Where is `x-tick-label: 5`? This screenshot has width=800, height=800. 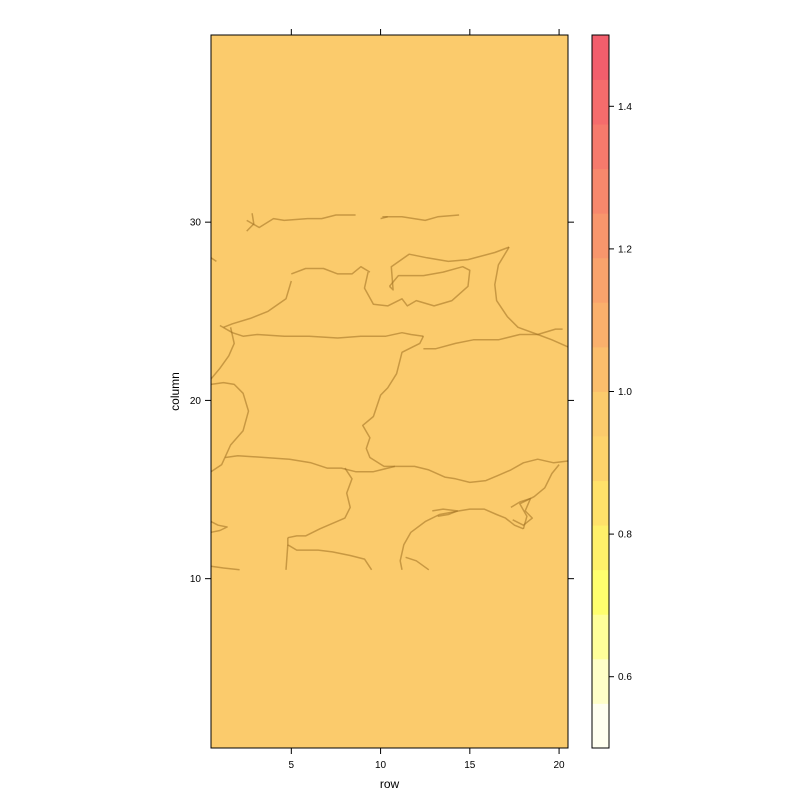 x-tick-label: 5 is located at coordinates (292, 765).